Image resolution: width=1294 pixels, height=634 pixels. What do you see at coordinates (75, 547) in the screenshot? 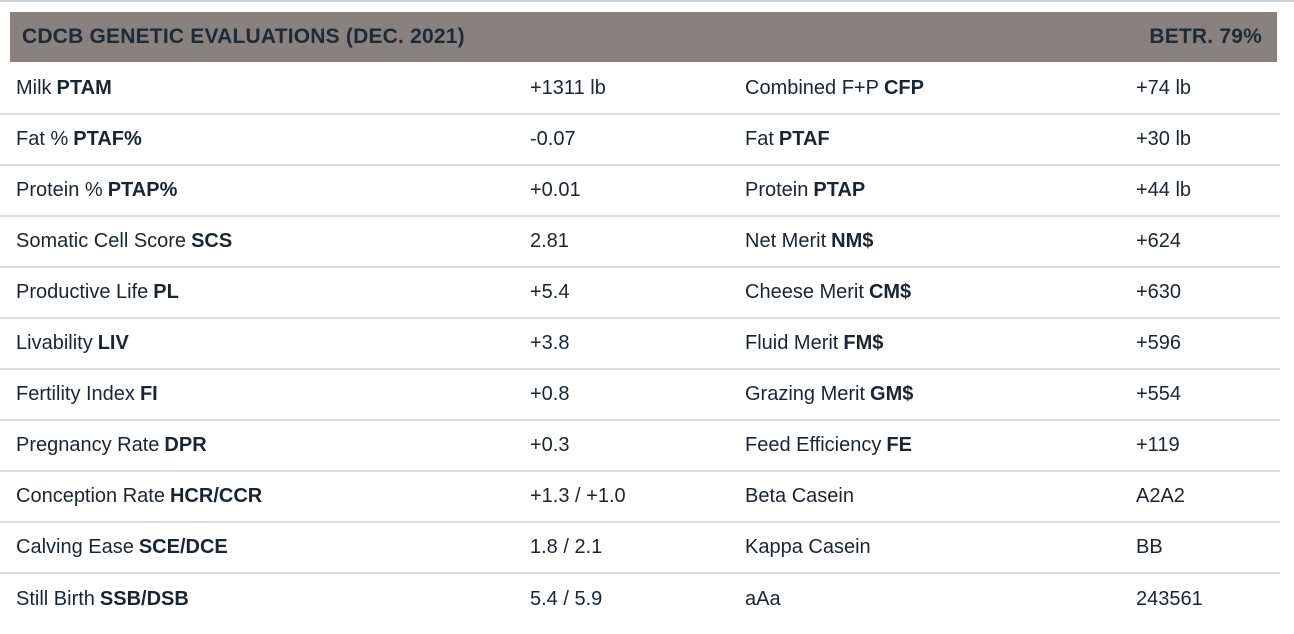
I see `left-metric-name: Calving Ease` at bounding box center [75, 547].